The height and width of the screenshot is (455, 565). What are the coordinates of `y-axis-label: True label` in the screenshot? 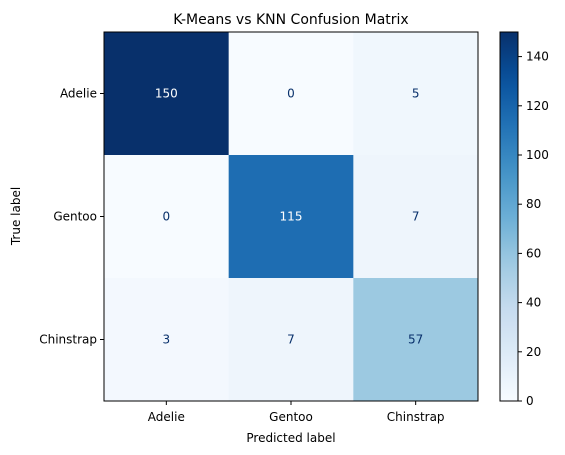 It's located at (16, 216).